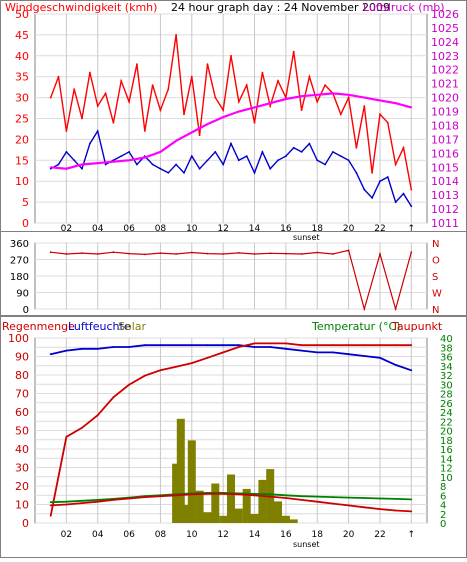 This screenshot has width=467, height=562. Describe the element at coordinates (404, 7) in the screenshot. I see `pressure-axis-label: Luftdruck (mb)` at that location.